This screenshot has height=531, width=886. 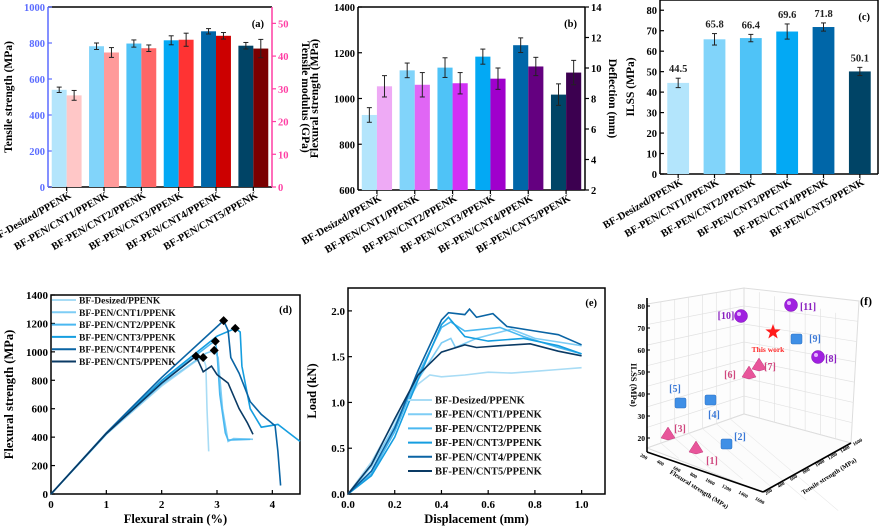 What do you see at coordinates (727, 489) in the screenshot?
I see `x-tick-label: 1200` at bounding box center [727, 489].